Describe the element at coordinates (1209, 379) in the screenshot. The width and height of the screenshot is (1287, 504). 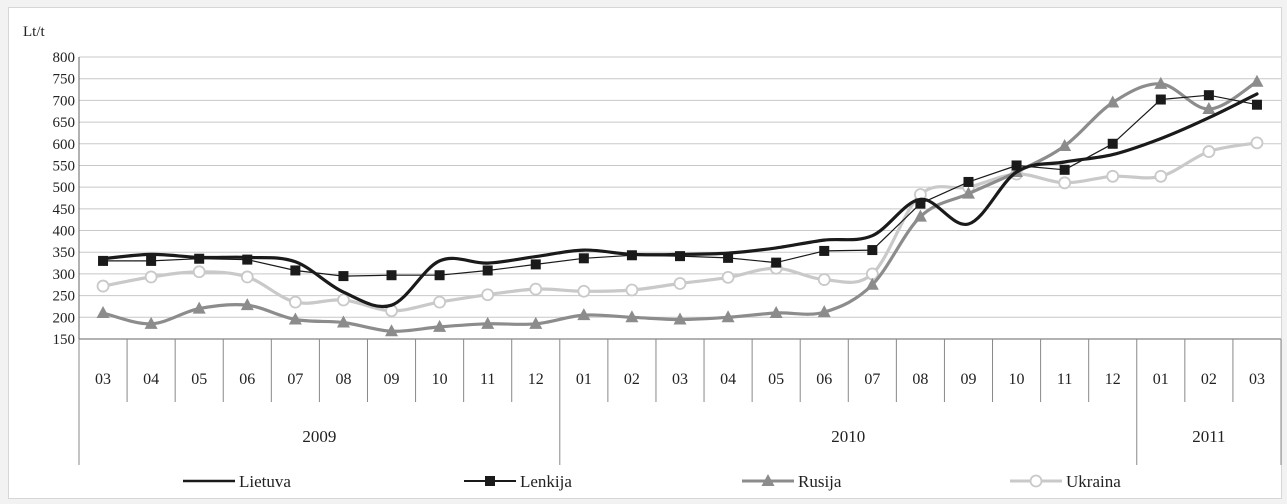
I see `x-tick-label: 02` at that location.